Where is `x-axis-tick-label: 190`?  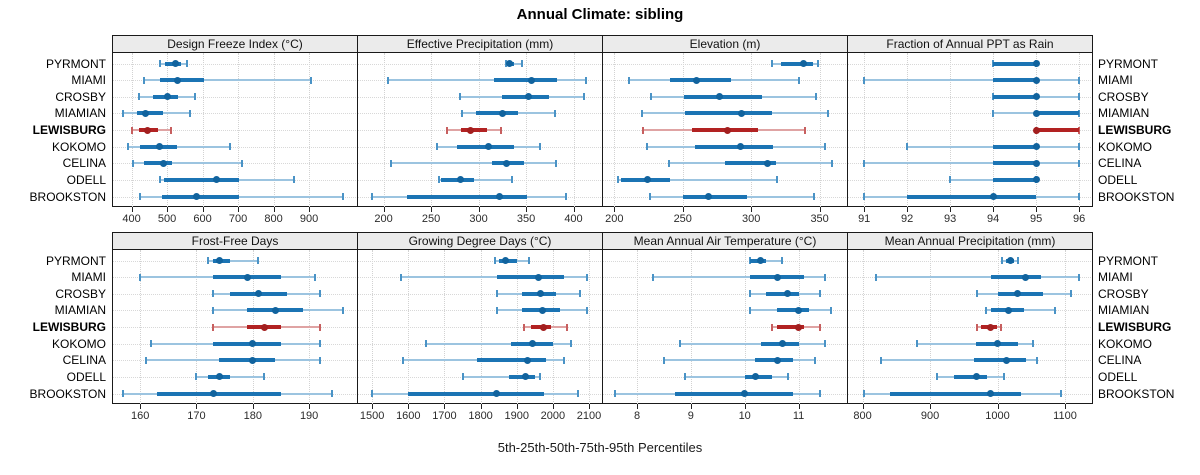
x-axis-tick-label: 190 is located at coordinates (309, 416).